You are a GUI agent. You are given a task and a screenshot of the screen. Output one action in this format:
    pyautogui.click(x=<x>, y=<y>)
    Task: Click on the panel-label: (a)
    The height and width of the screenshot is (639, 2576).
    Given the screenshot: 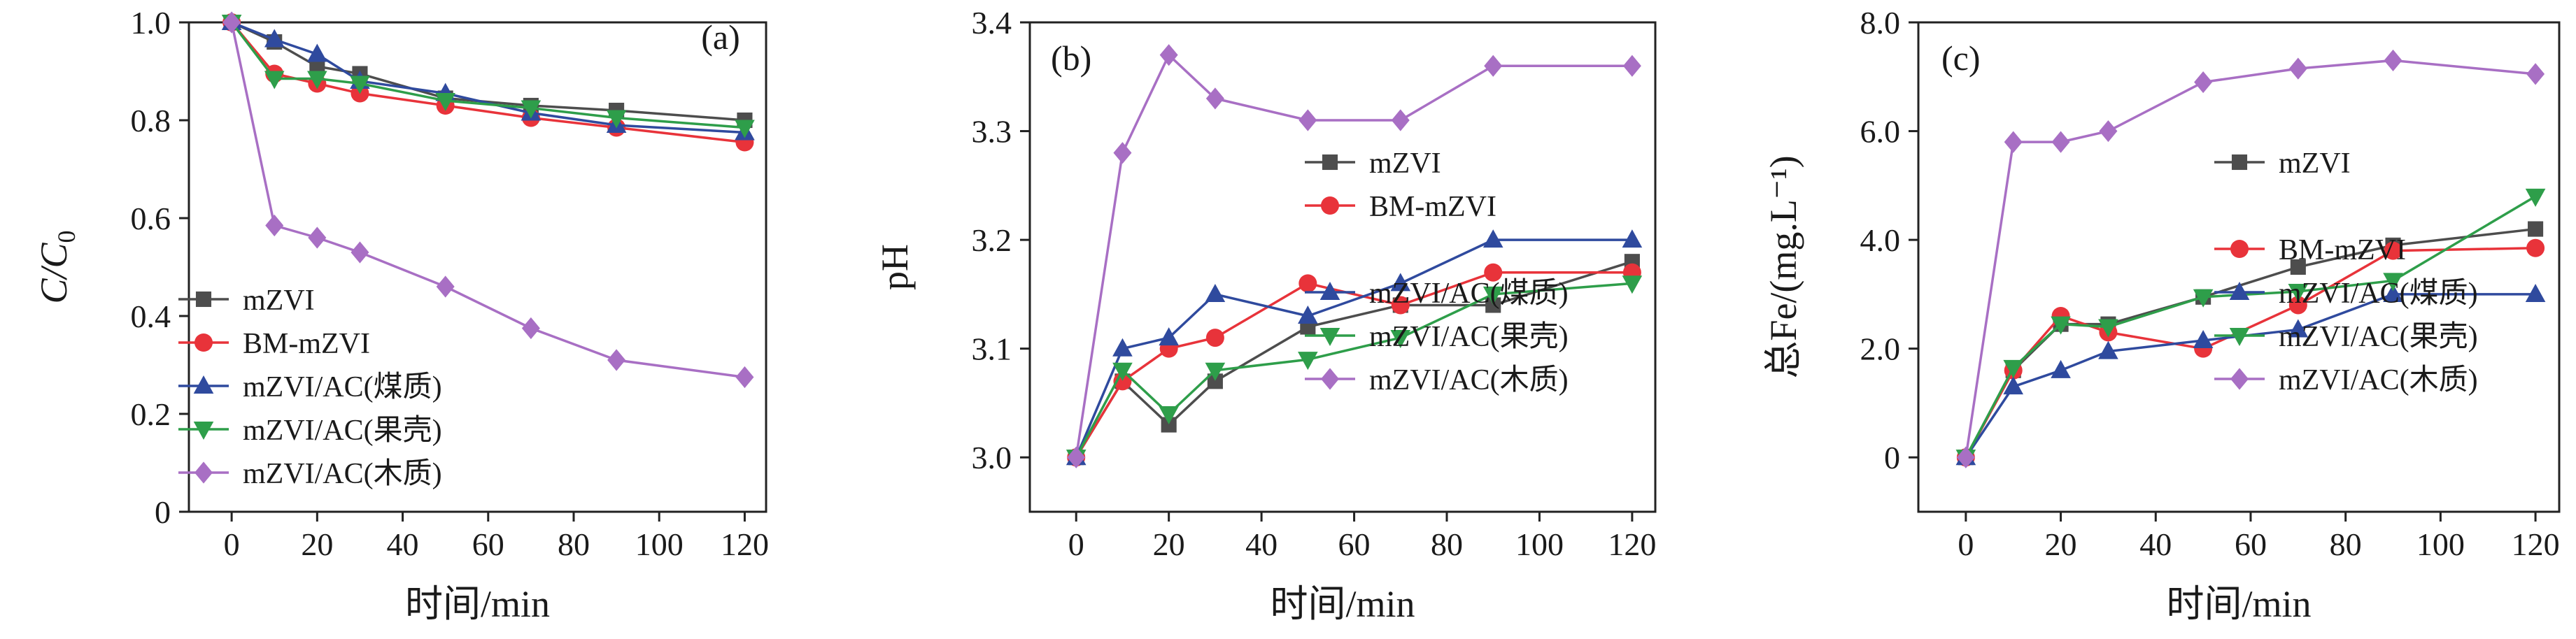 What is the action you would take?
    pyautogui.click(x=720, y=37)
    